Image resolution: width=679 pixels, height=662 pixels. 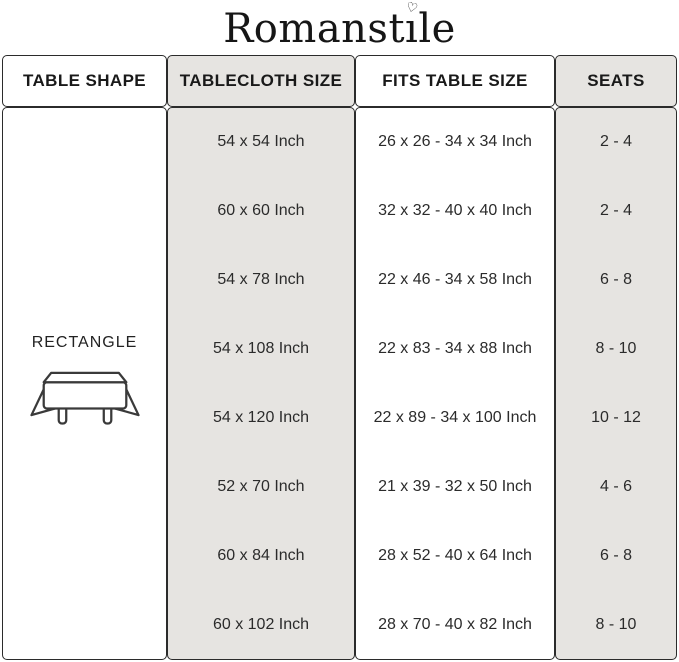 What do you see at coordinates (84, 342) in the screenshot?
I see `shape-label: RECTANGLE` at bounding box center [84, 342].